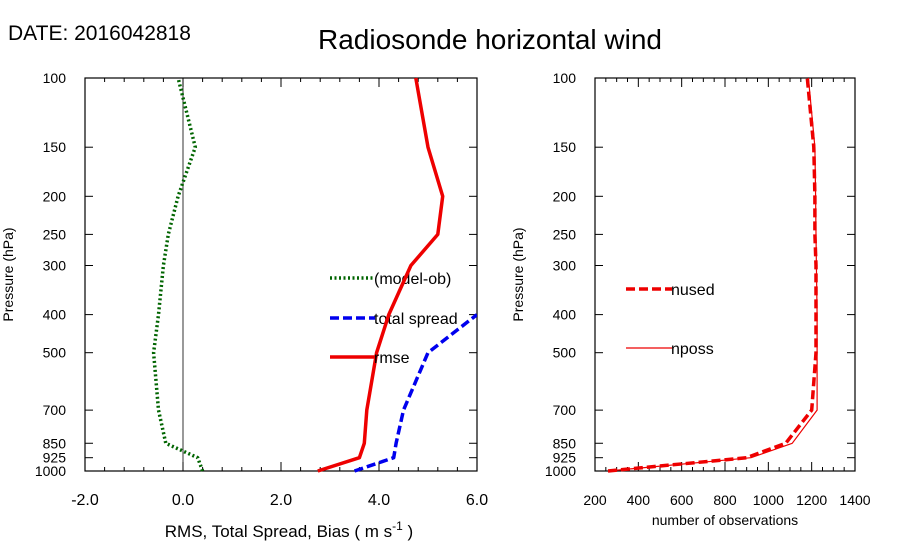 Image resolution: width=900 pixels, height=560 pixels. Describe the element at coordinates (392, 358) in the screenshot. I see `legend-label: rmse` at that location.